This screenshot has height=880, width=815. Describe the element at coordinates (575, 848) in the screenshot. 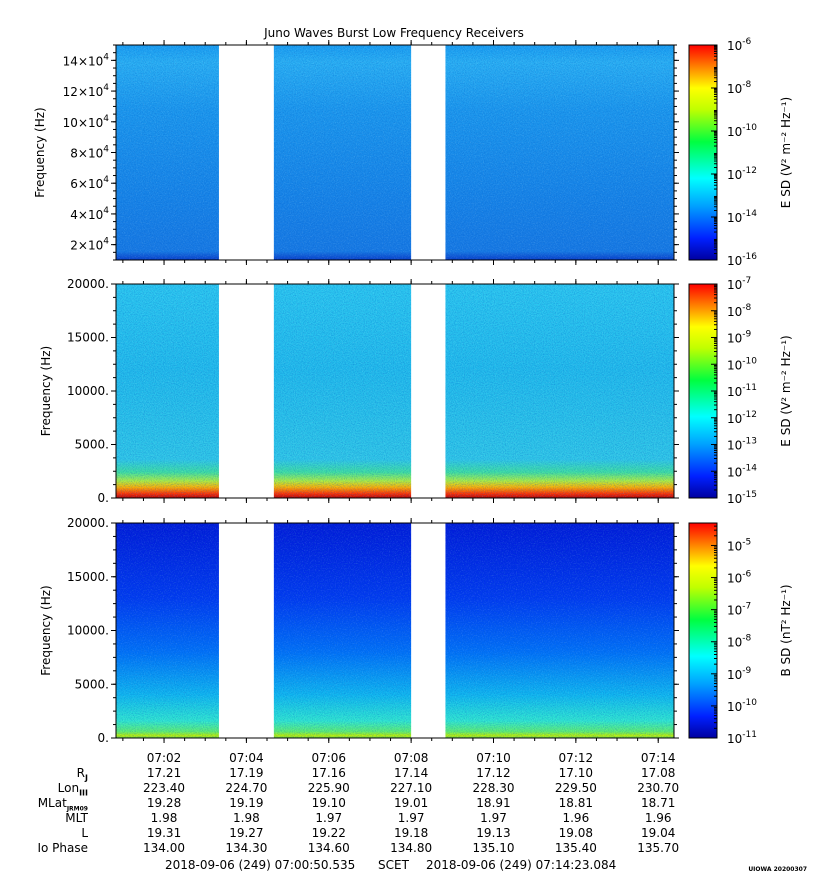

I see `ephemeris-value: 135.40` at that location.